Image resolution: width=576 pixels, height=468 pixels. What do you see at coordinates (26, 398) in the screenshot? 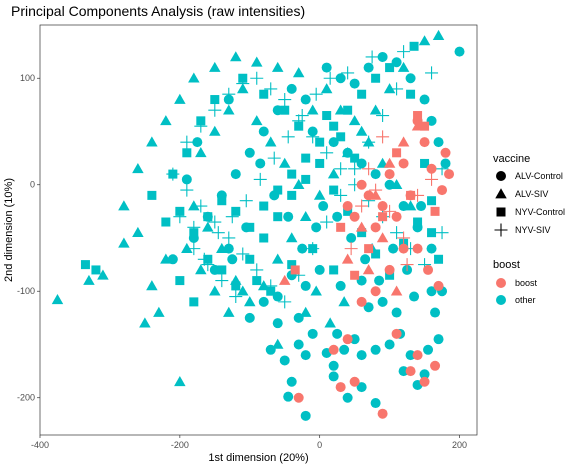
I see `y-tick-label: -200` at bounding box center [26, 398].